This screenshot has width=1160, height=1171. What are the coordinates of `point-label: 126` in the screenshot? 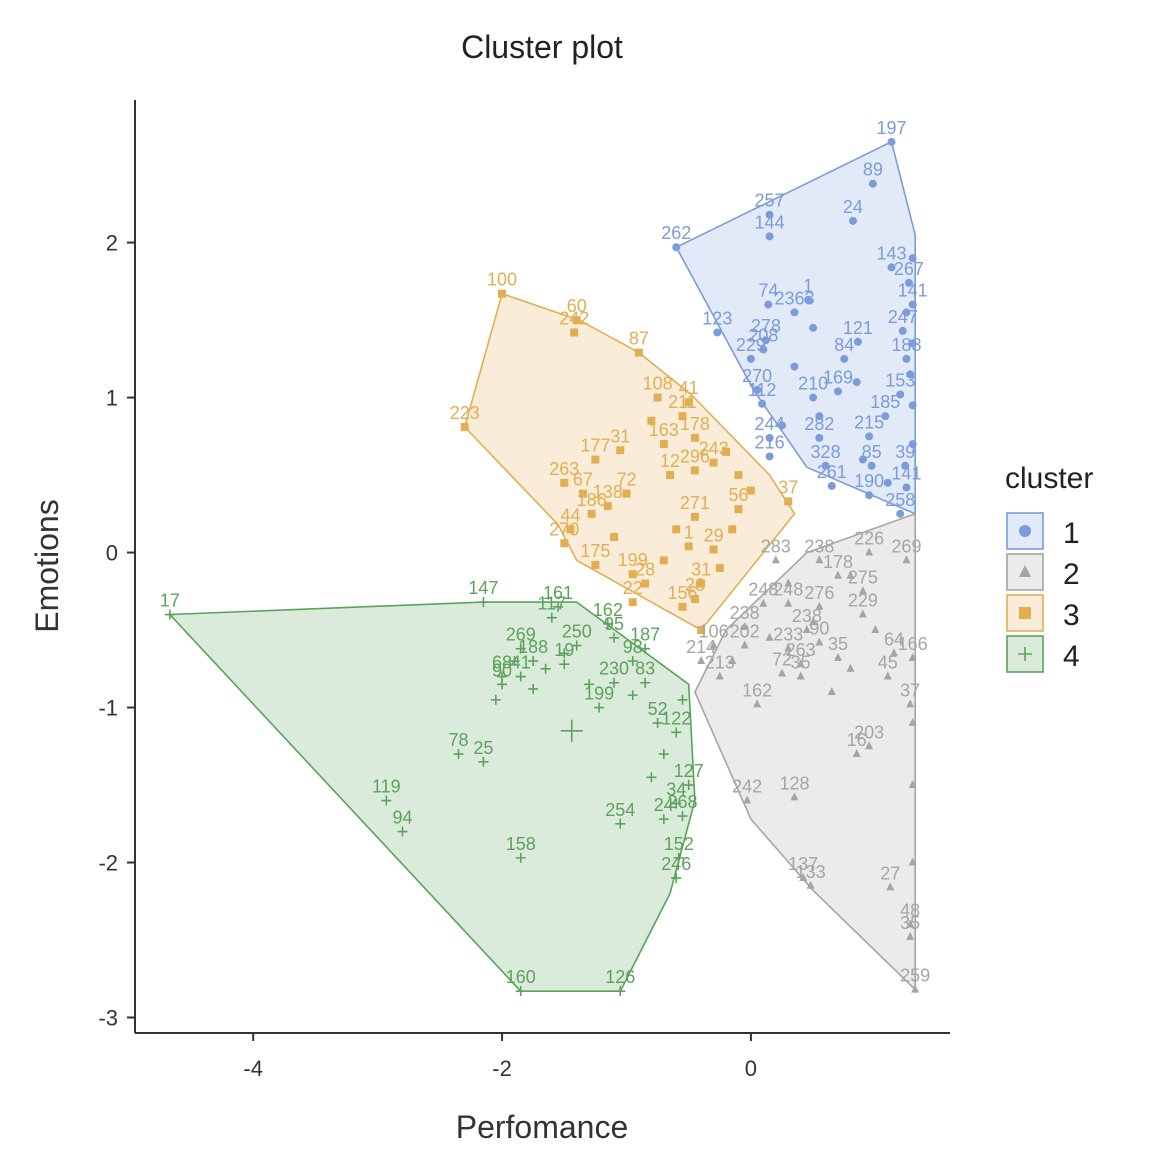 It's located at (620, 977).